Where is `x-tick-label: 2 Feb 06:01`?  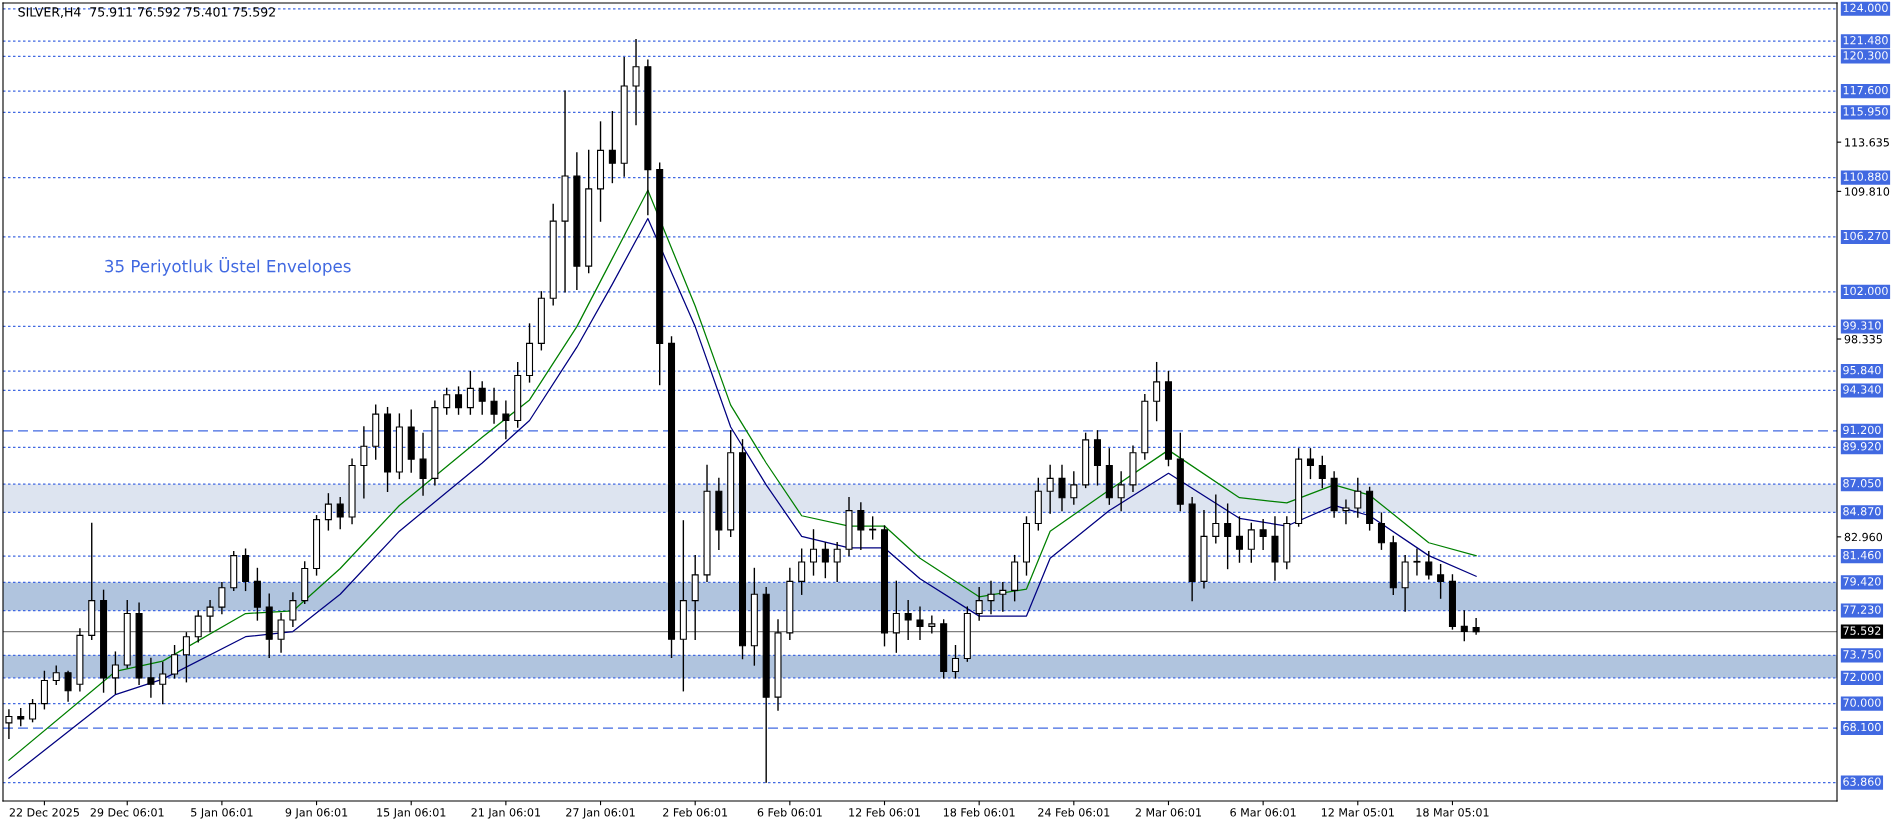
x-tick-label: 2 Feb 06:01 is located at coordinates (695, 812).